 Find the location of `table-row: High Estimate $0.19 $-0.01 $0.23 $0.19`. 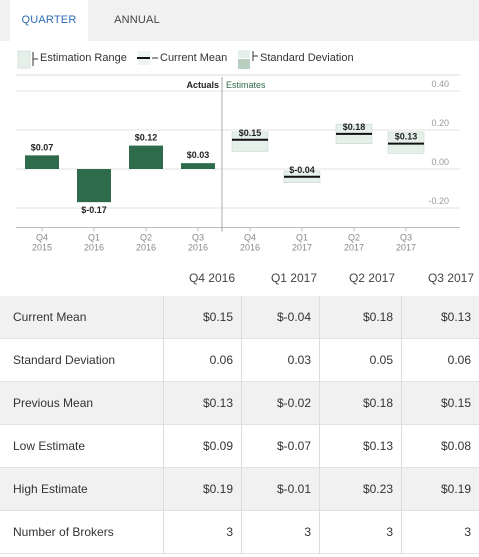

table-row: High Estimate $0.19 $-0.01 $0.23 $0.19 is located at coordinates (239, 489).